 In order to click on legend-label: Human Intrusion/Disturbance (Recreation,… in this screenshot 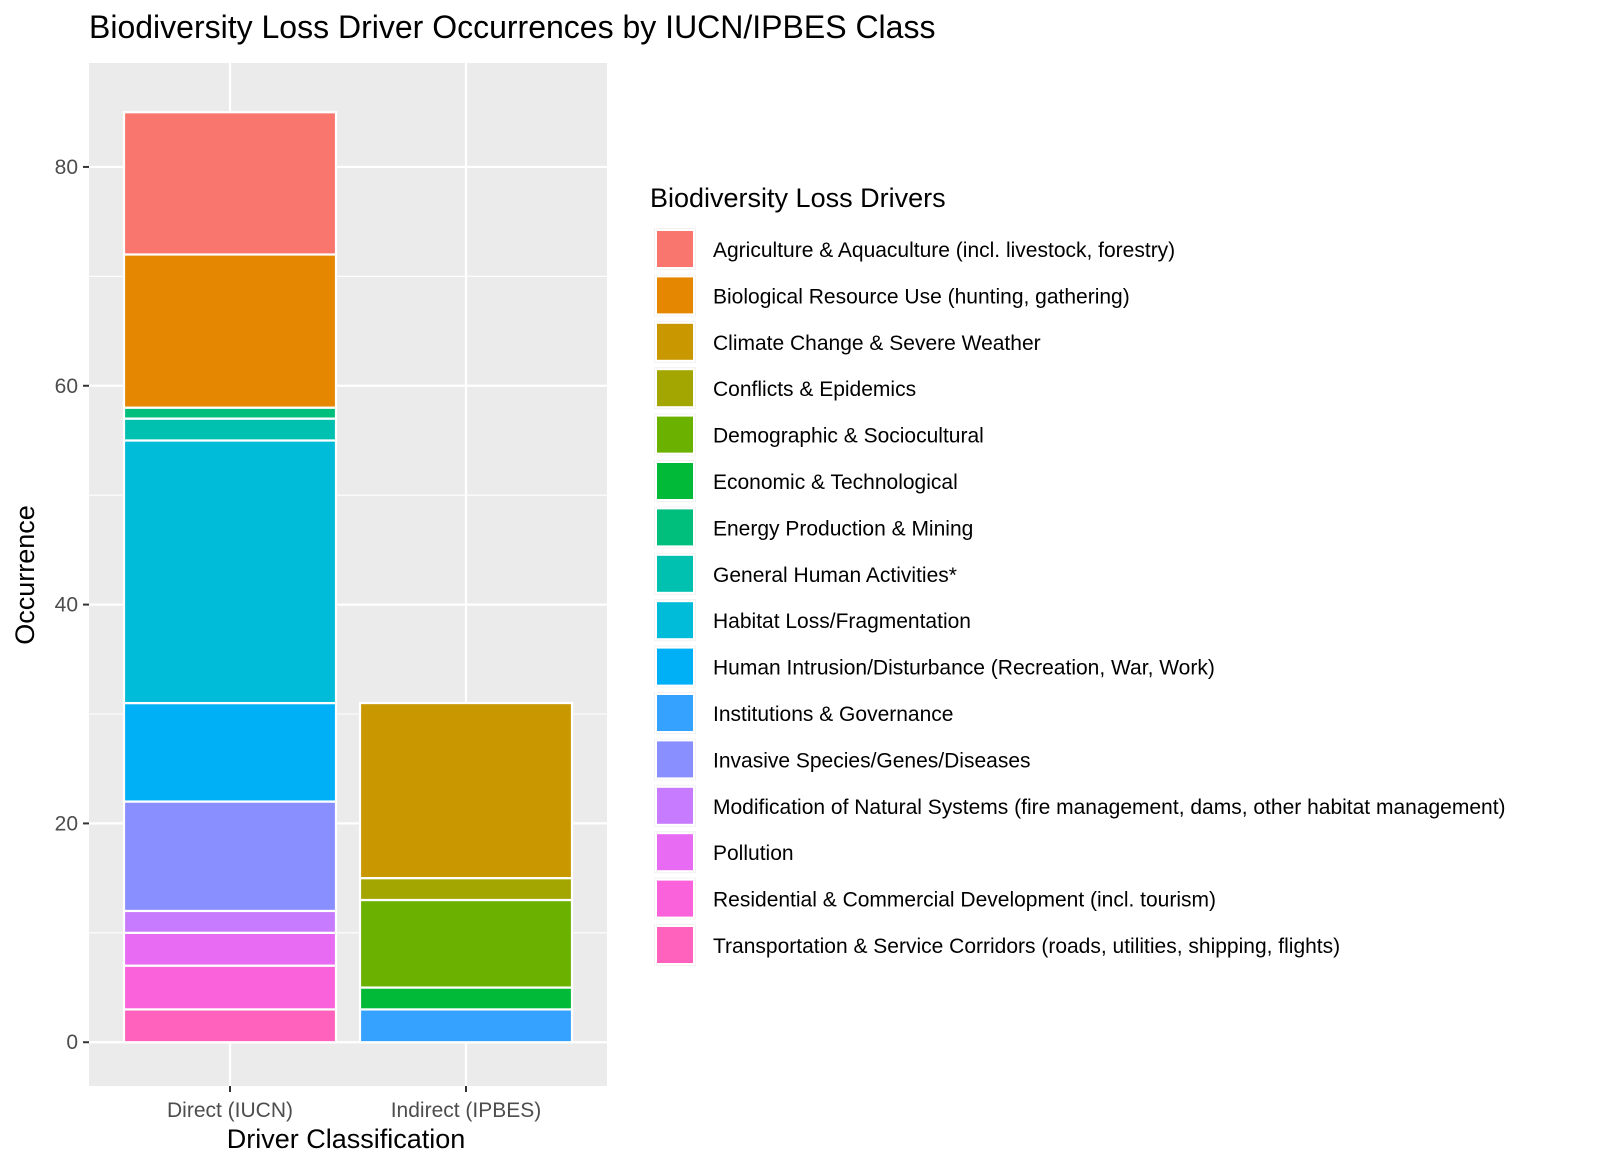, I will do `click(964, 668)`.